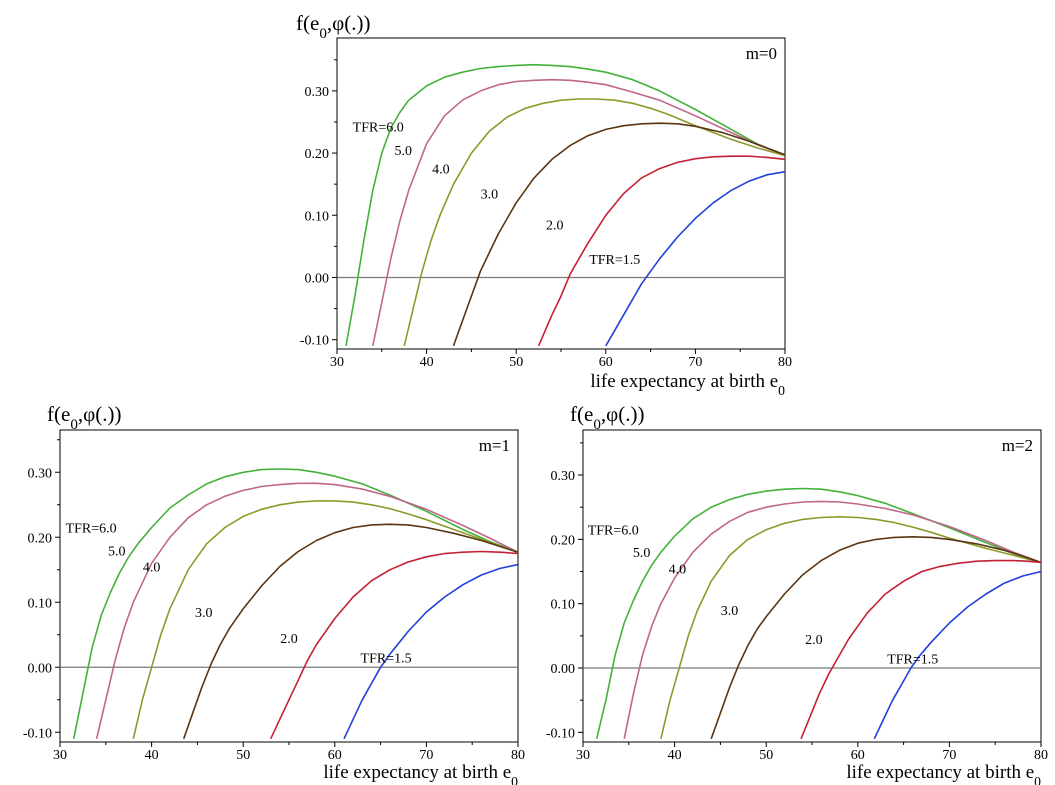  I want to click on panel-label: m=2, so click(1017, 445).